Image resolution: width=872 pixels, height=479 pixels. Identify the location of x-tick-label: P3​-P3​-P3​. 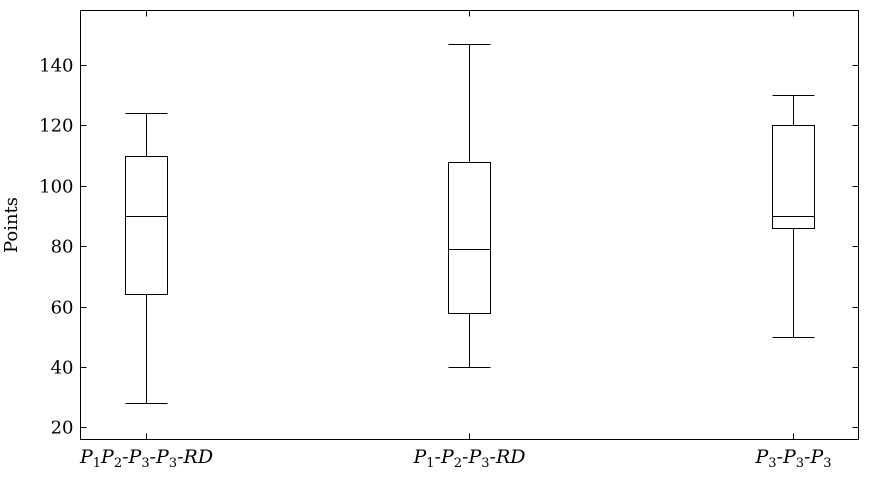
(792, 458).